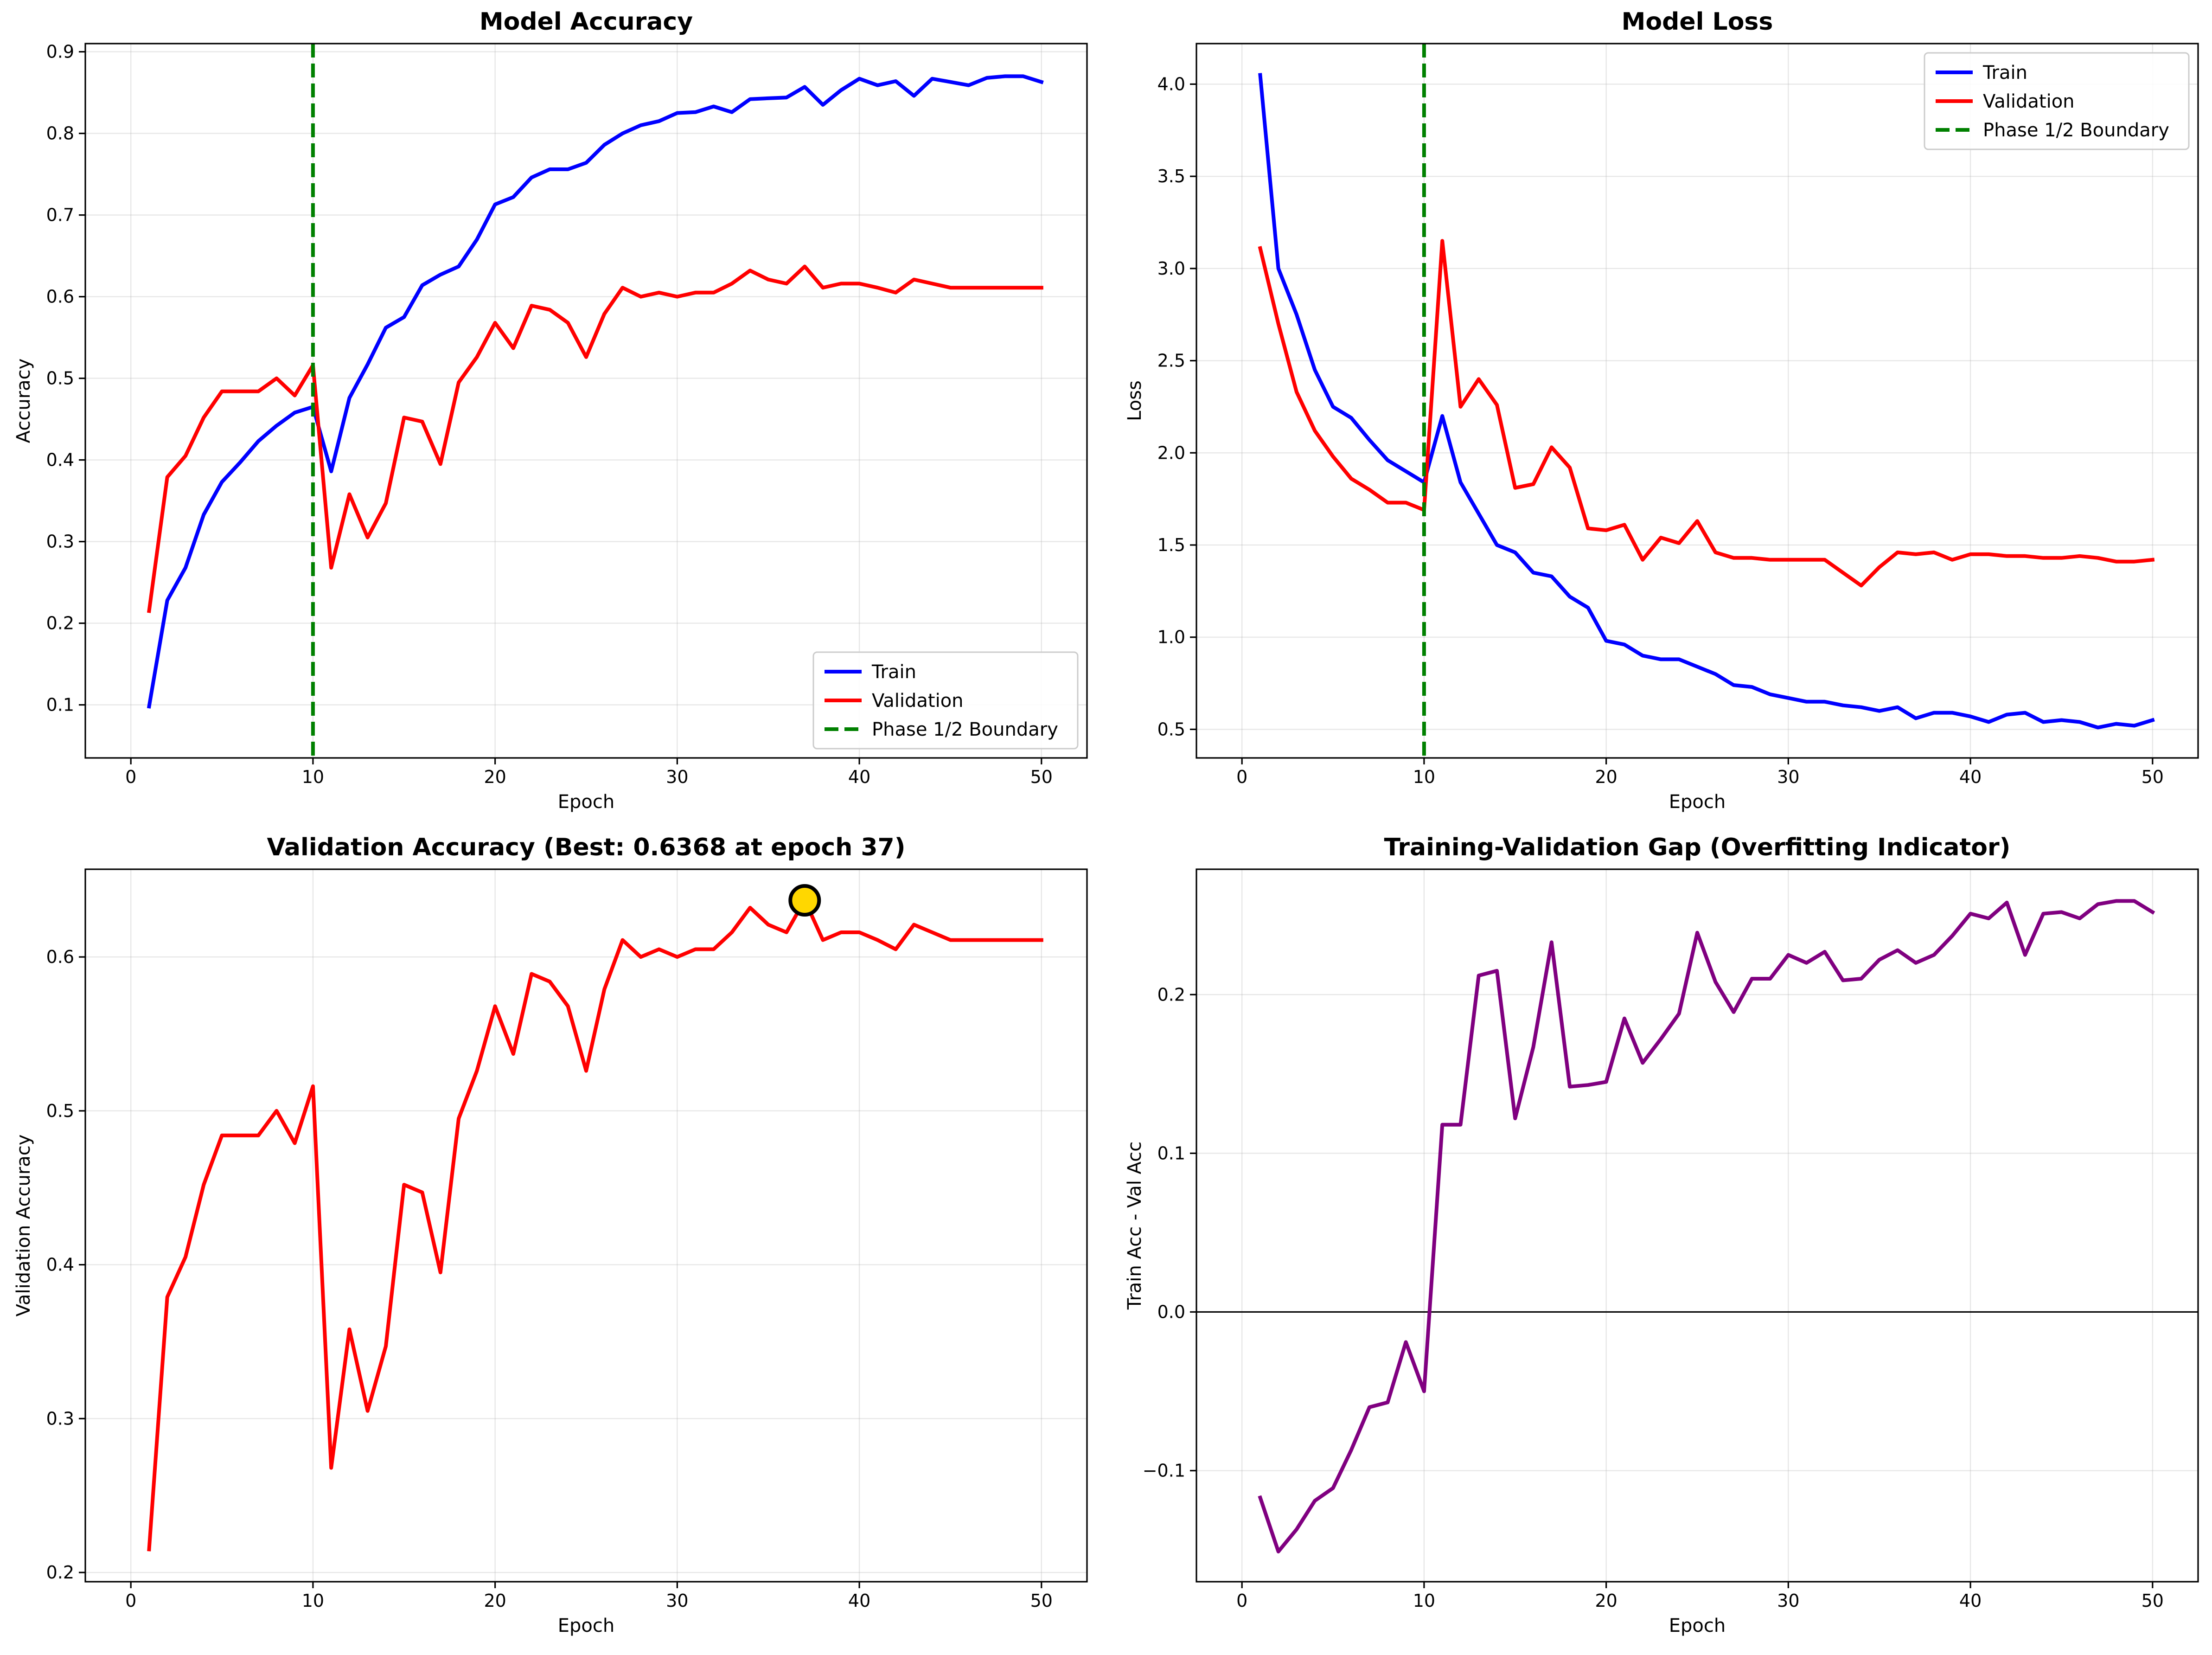 This screenshot has width=2212, height=1655. I want to click on y-axis-label: Train Acc - Val Acc, so click(1134, 1226).